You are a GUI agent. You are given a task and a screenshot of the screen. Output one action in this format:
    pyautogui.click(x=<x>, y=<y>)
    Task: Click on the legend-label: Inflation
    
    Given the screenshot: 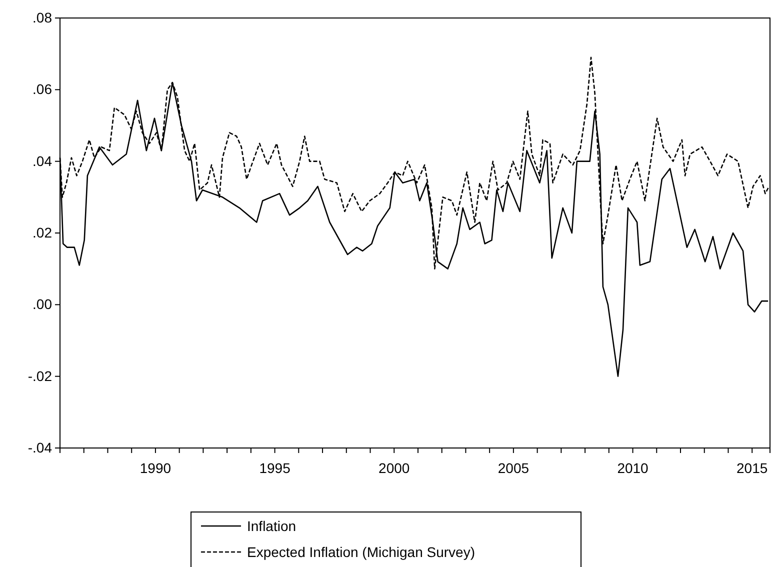 What is the action you would take?
    pyautogui.click(x=271, y=526)
    